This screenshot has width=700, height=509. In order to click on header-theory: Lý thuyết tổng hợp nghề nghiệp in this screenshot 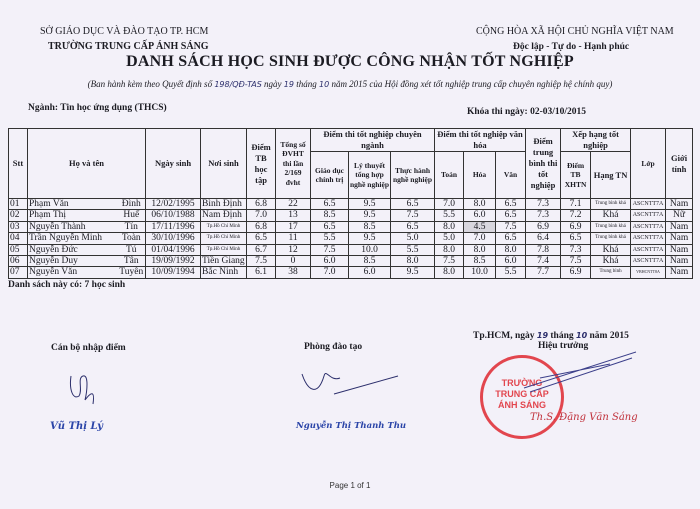, I will do `click(370, 175)`.